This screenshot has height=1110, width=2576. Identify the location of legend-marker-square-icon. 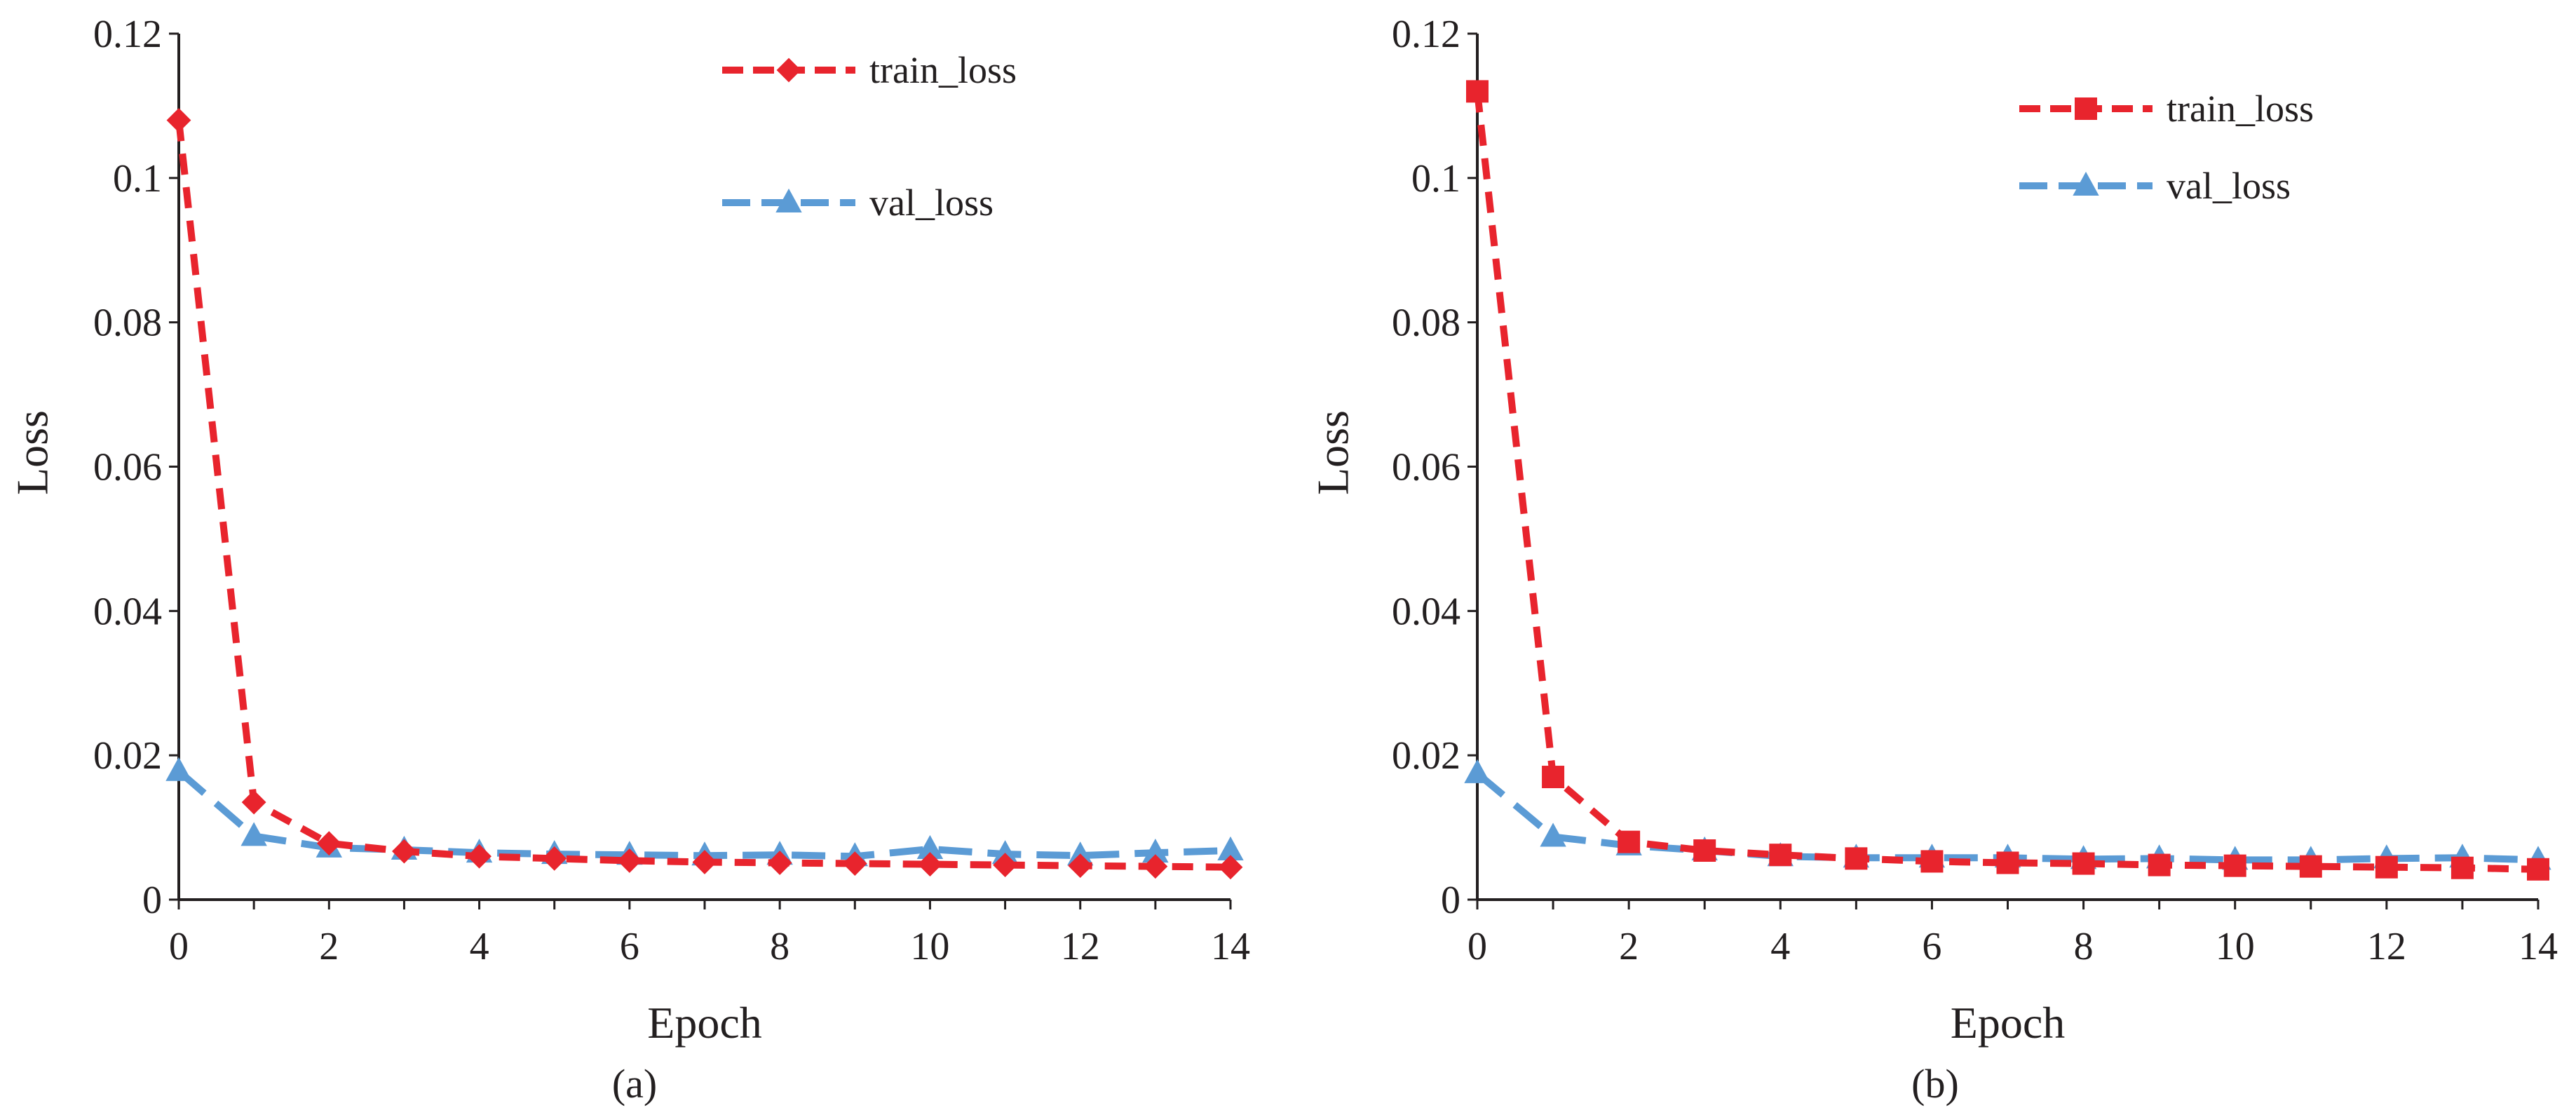
(2086, 108).